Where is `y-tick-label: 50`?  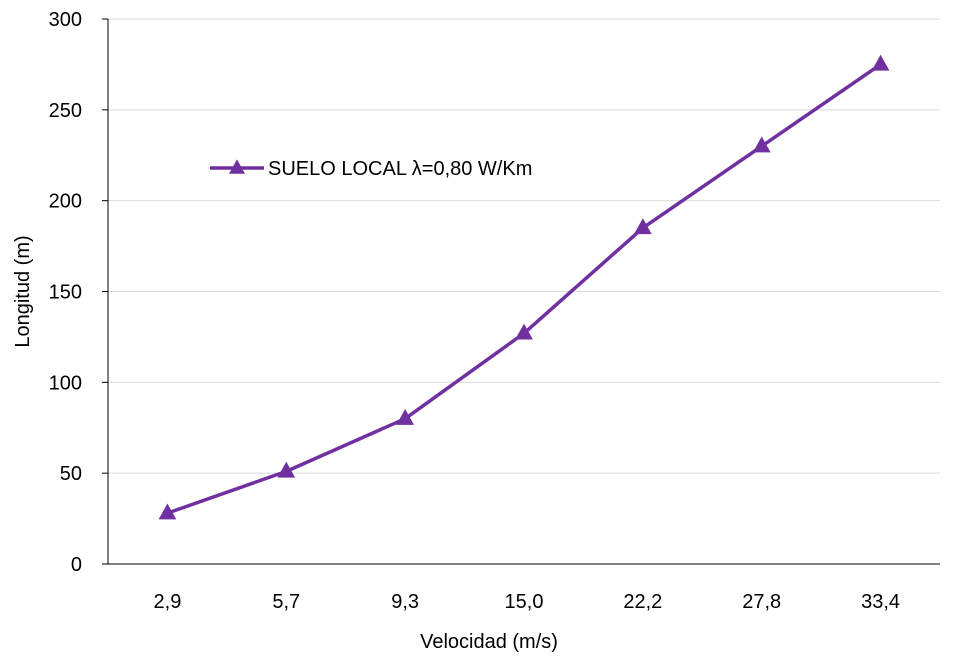 y-tick-label: 50 is located at coordinates (71, 474).